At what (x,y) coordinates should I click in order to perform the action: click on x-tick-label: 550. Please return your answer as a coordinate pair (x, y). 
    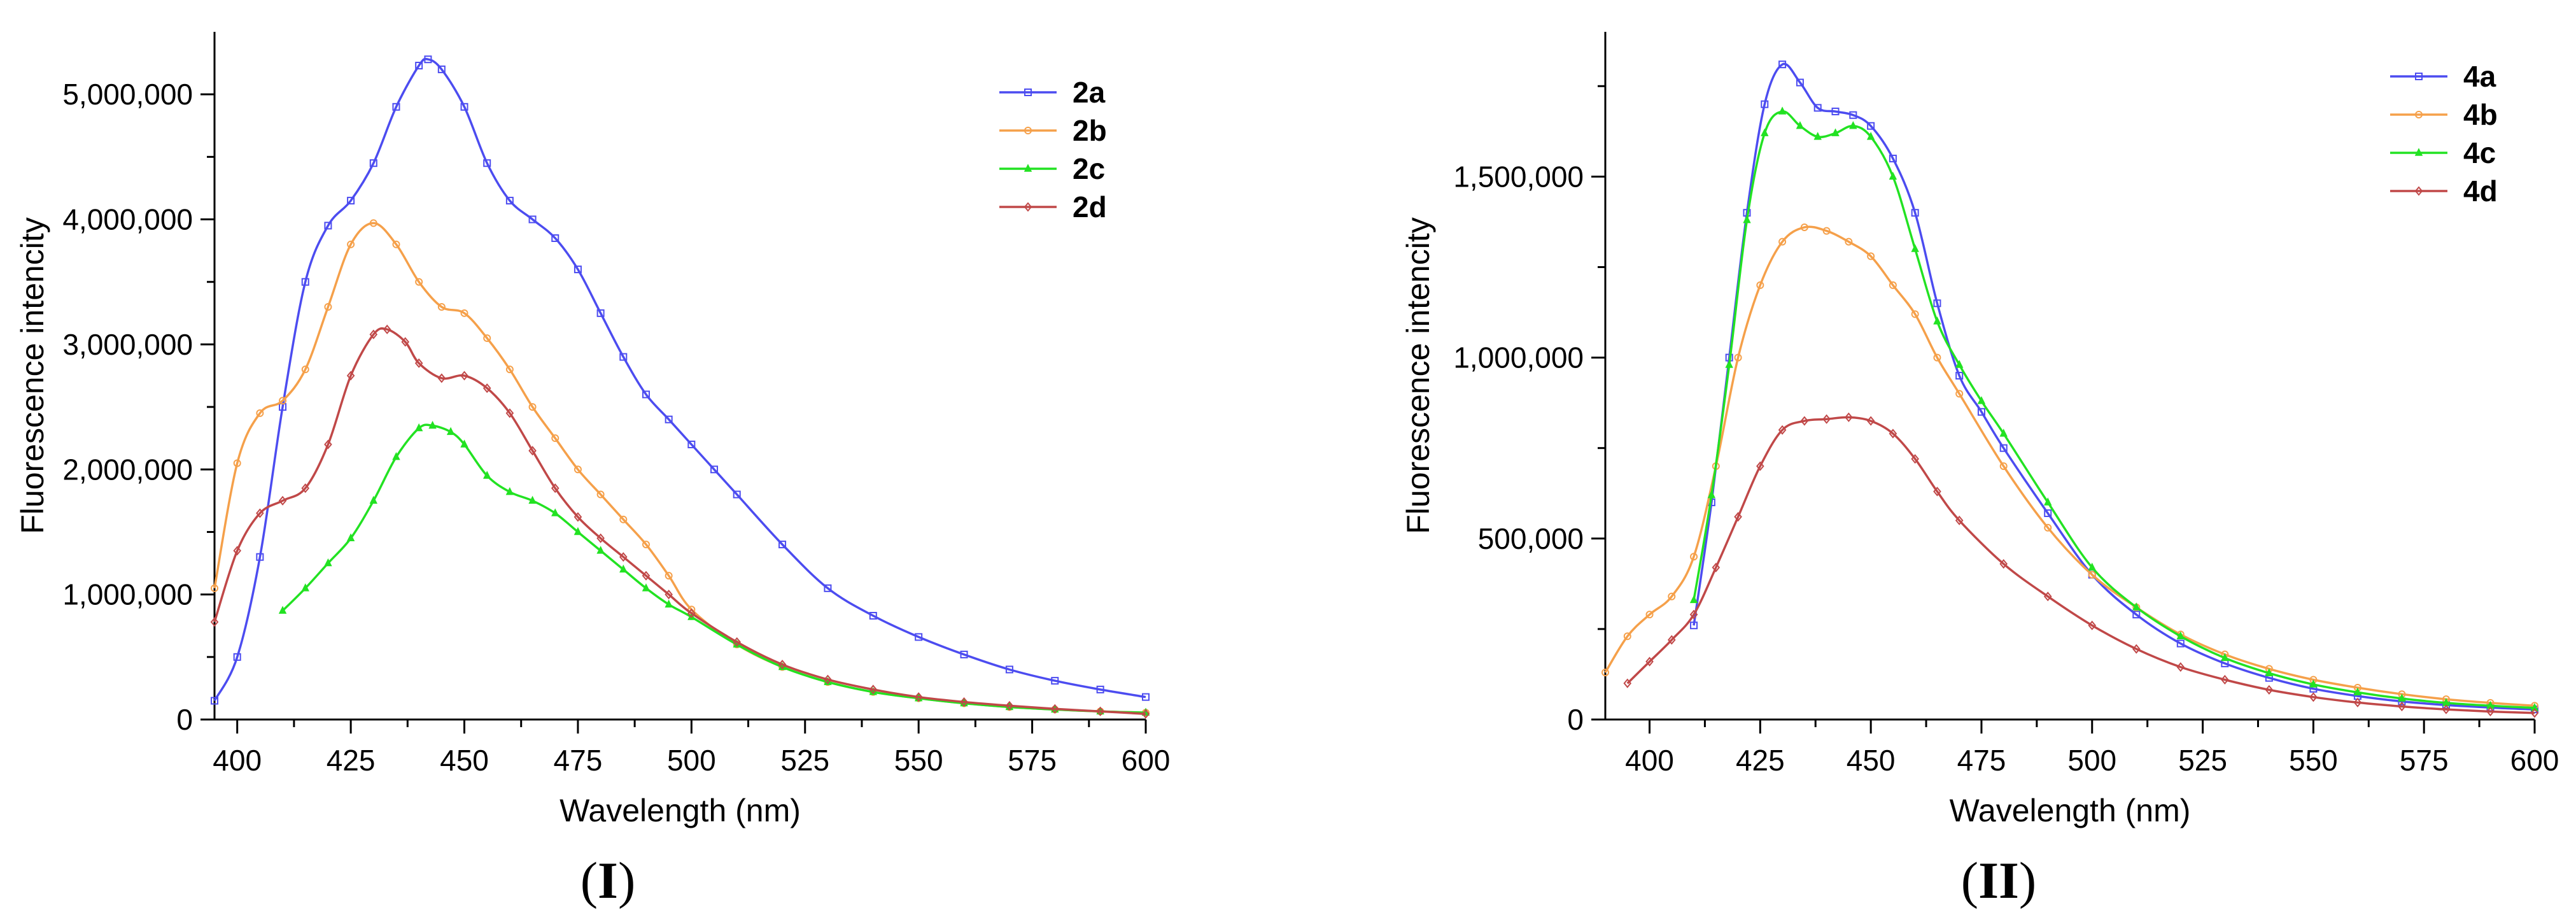
    Looking at the image, I should click on (919, 761).